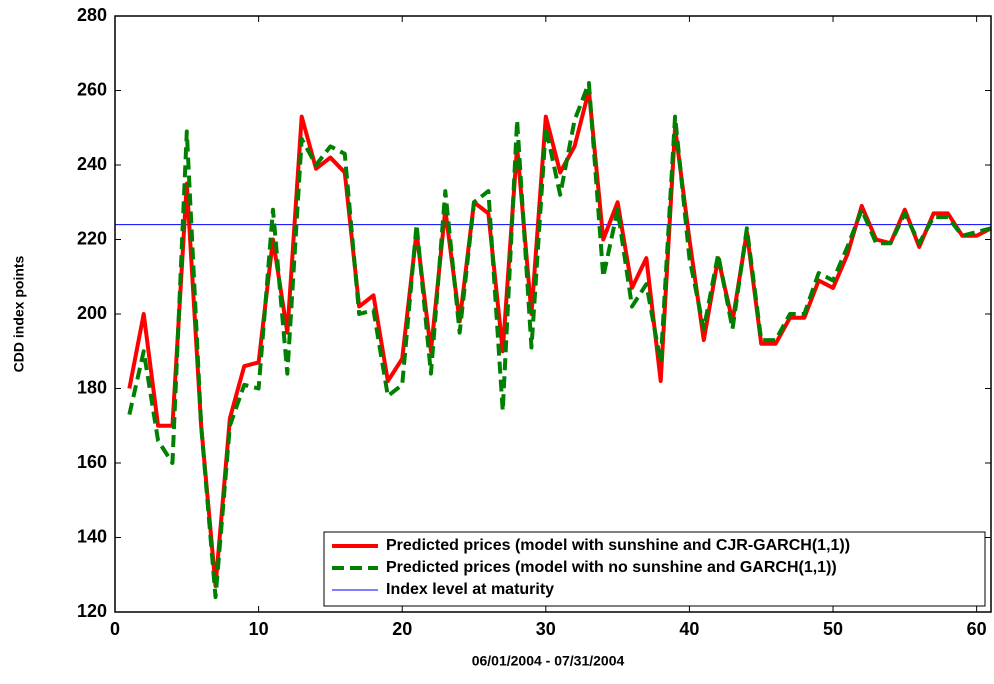 The image size is (994, 684). What do you see at coordinates (19, 313) in the screenshot?
I see `y-axis-title: CDD index points` at bounding box center [19, 313].